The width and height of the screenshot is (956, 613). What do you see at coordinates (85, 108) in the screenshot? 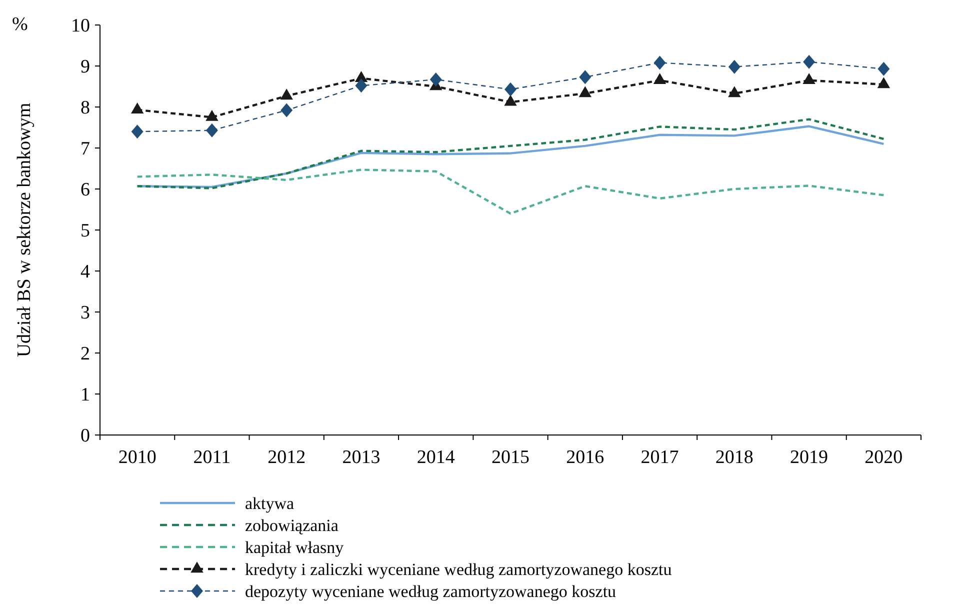
I see `y-tick-label: 8` at bounding box center [85, 108].